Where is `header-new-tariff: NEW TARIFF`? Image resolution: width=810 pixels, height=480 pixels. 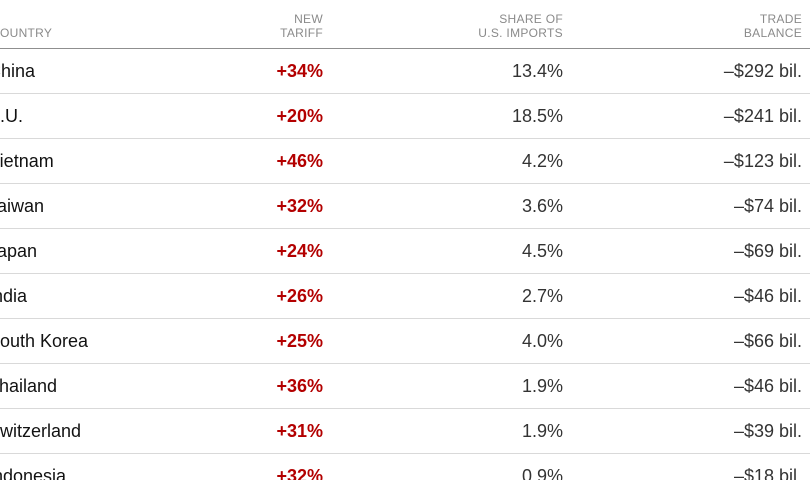
header-new-tariff: NEW TARIFF is located at coordinates (301, 26).